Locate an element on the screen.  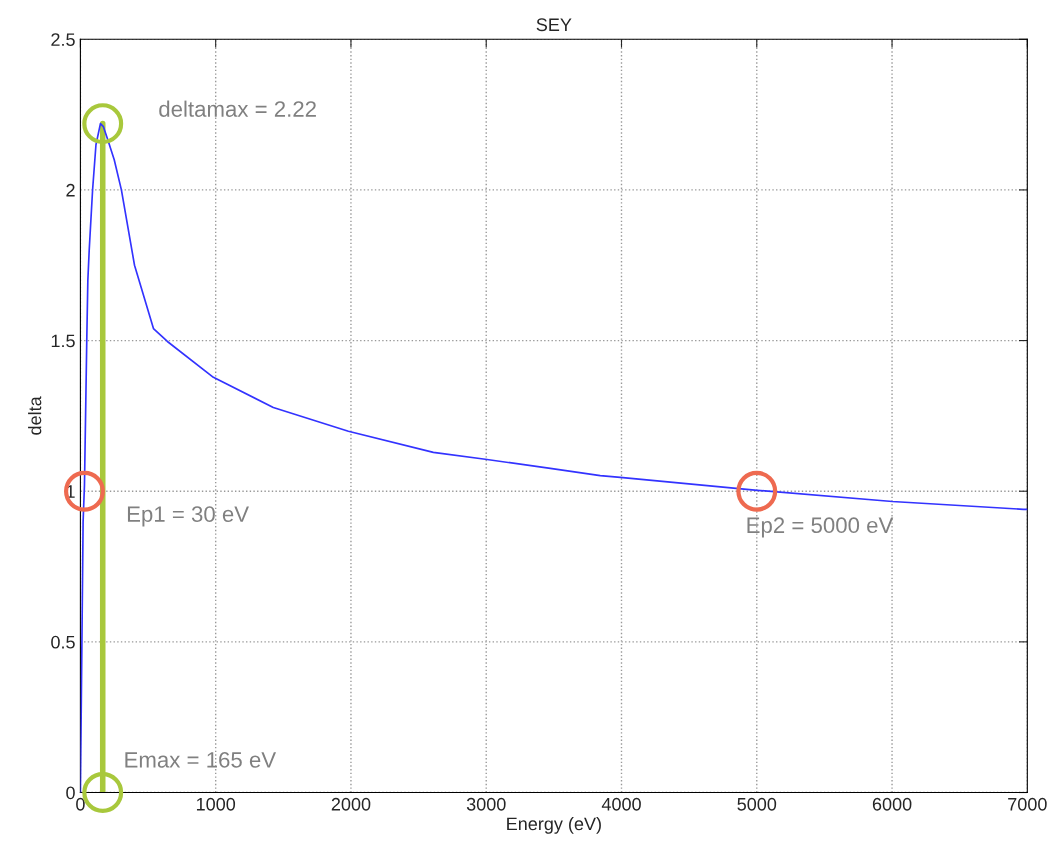
x-tick-label: 2000 is located at coordinates (351, 804).